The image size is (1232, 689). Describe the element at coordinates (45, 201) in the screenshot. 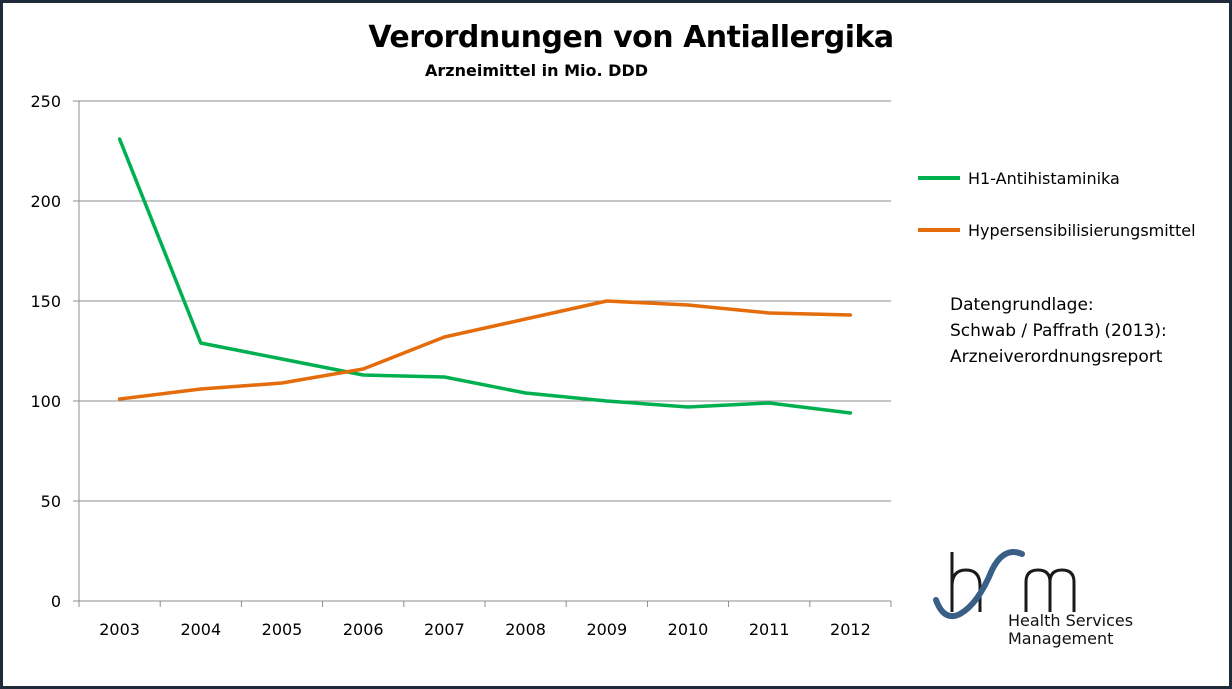

I see `y-tick-label: 200` at that location.